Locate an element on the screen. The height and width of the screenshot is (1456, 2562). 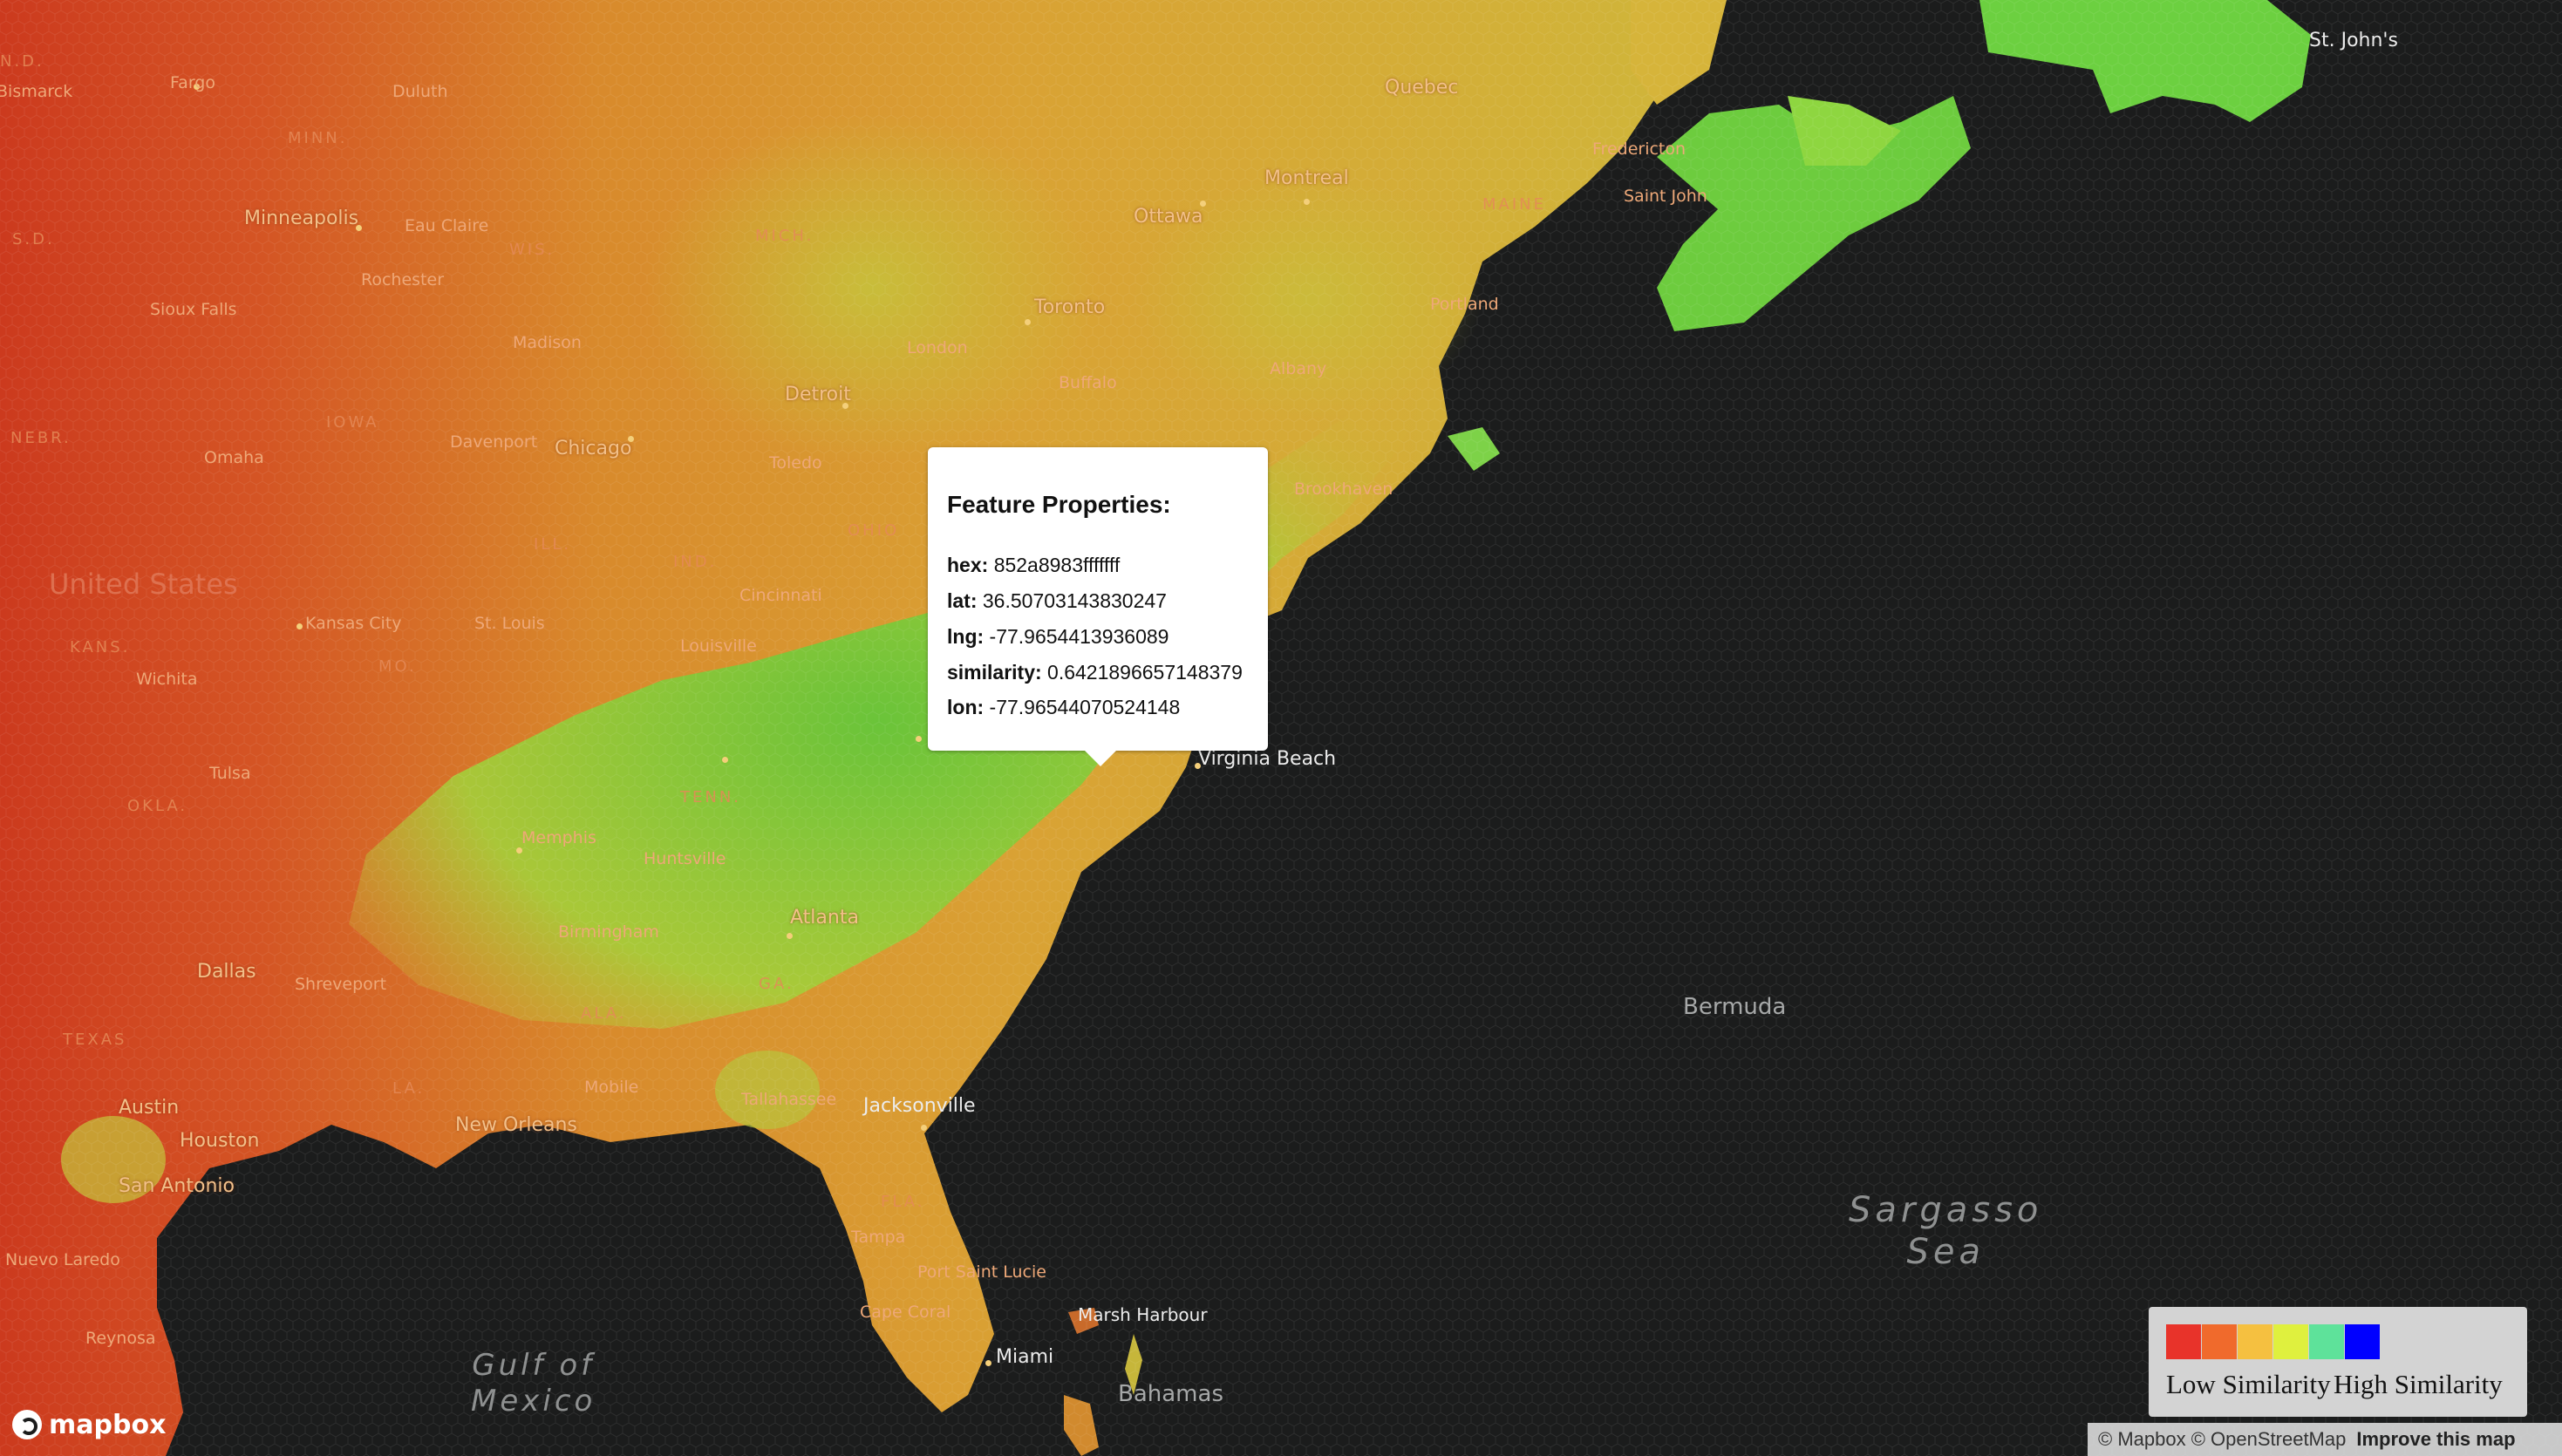
city-label: Houston is located at coordinates (220, 1141).